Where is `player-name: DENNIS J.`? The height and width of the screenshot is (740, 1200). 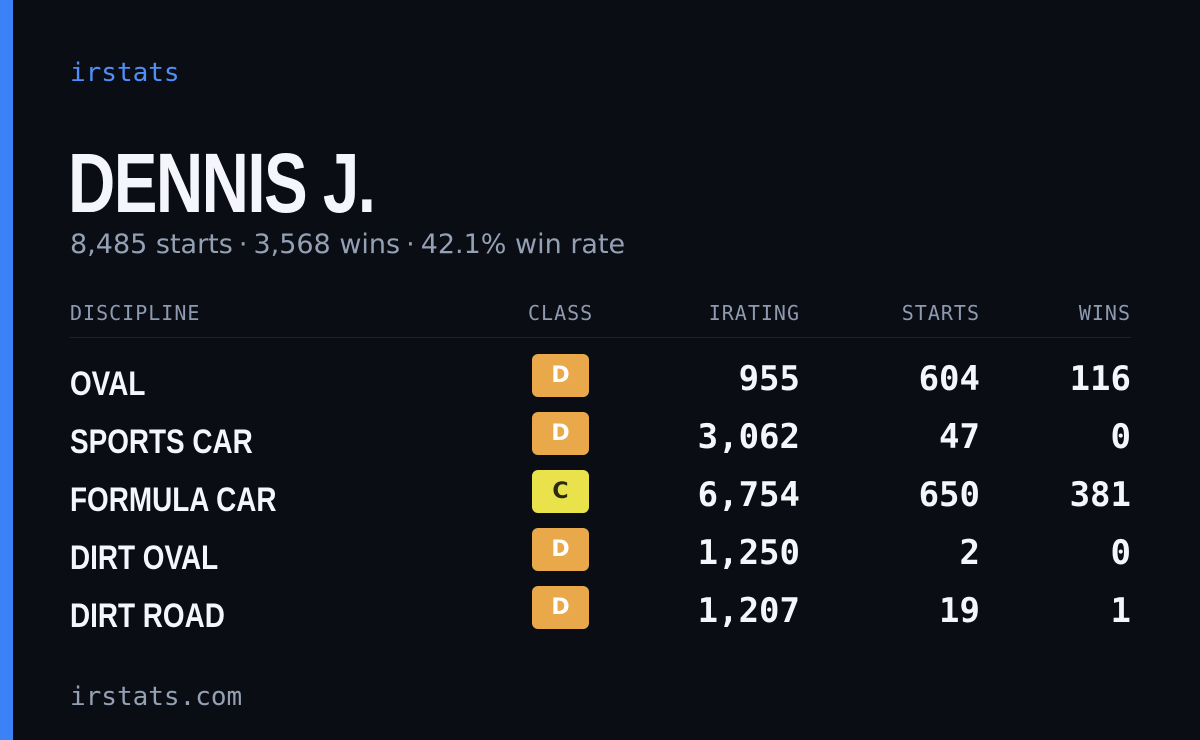 player-name: DENNIS J. is located at coordinates (222, 183).